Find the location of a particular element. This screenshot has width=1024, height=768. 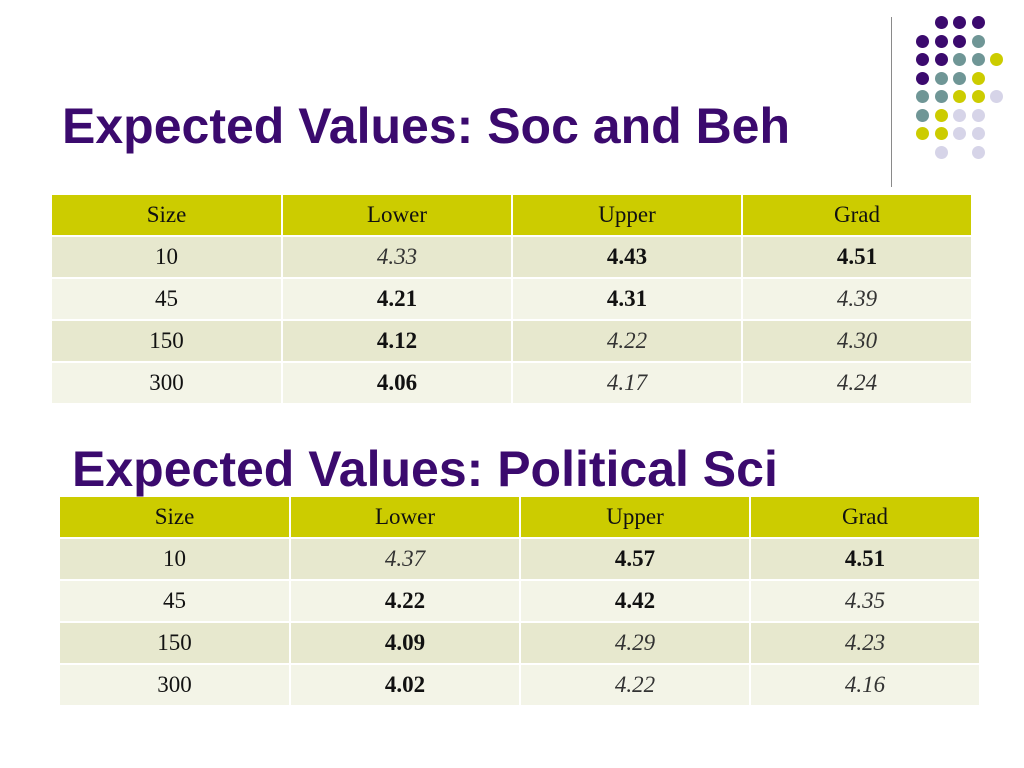

cell-lower: 4.21 is located at coordinates (397, 299).